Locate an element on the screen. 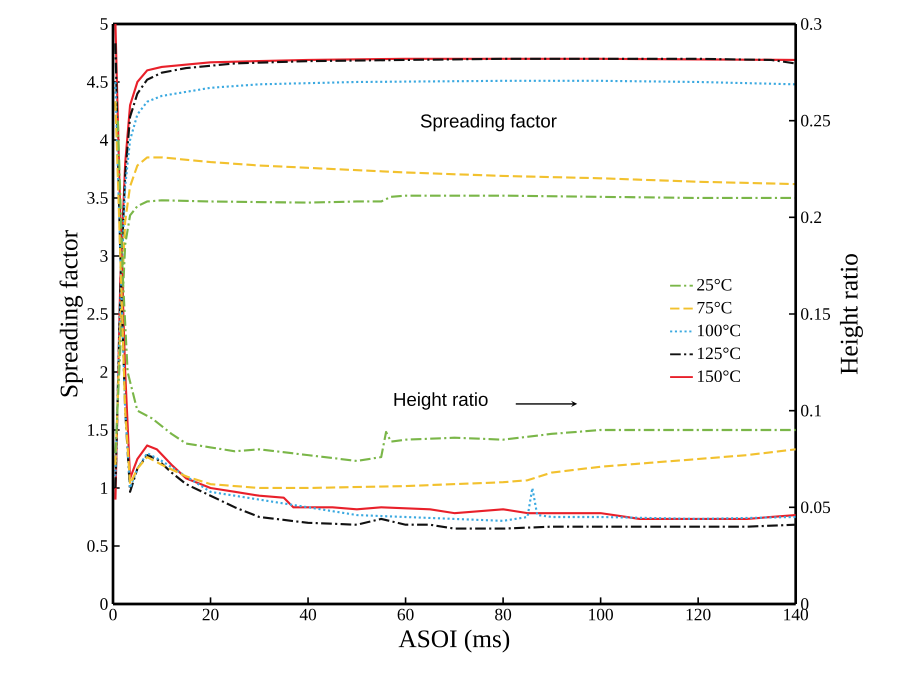  y-tick-label: 0 is located at coordinates (104, 604).